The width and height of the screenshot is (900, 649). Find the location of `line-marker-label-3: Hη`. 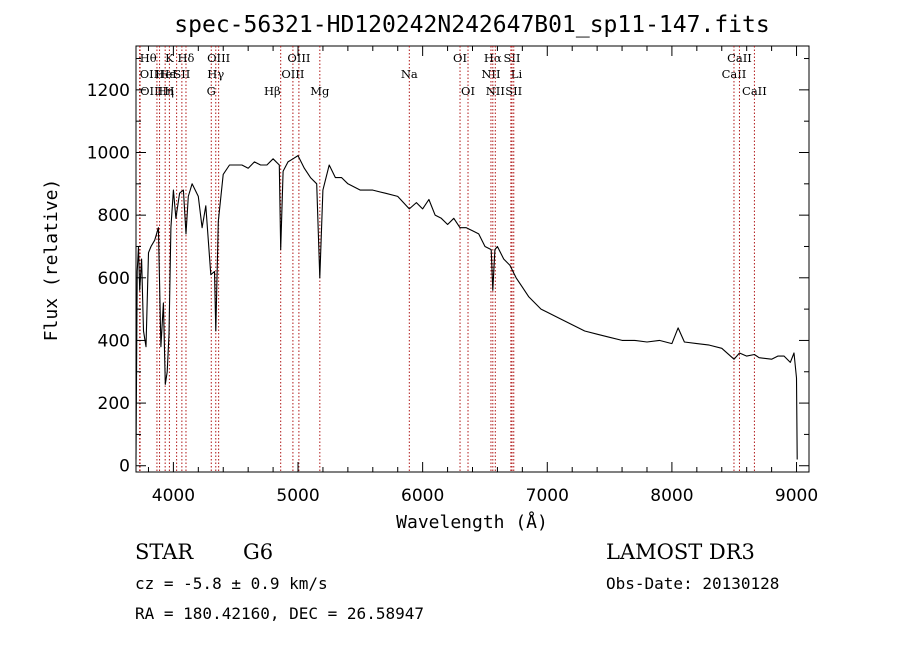

line-marker-label-3: Hη is located at coordinates (165, 91).